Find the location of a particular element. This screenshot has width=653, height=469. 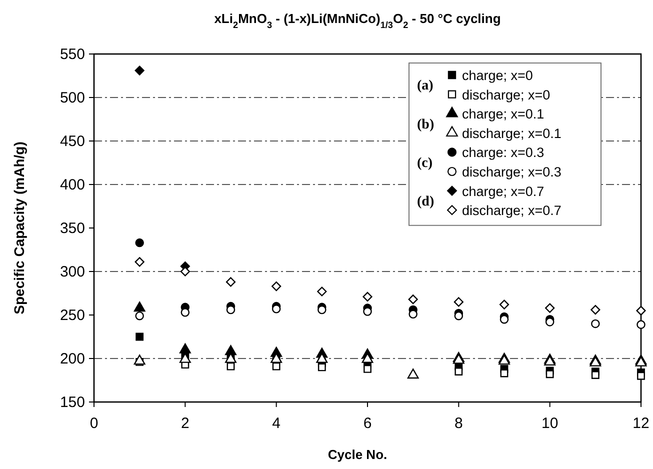

annotation: (d) is located at coordinates (425, 202).